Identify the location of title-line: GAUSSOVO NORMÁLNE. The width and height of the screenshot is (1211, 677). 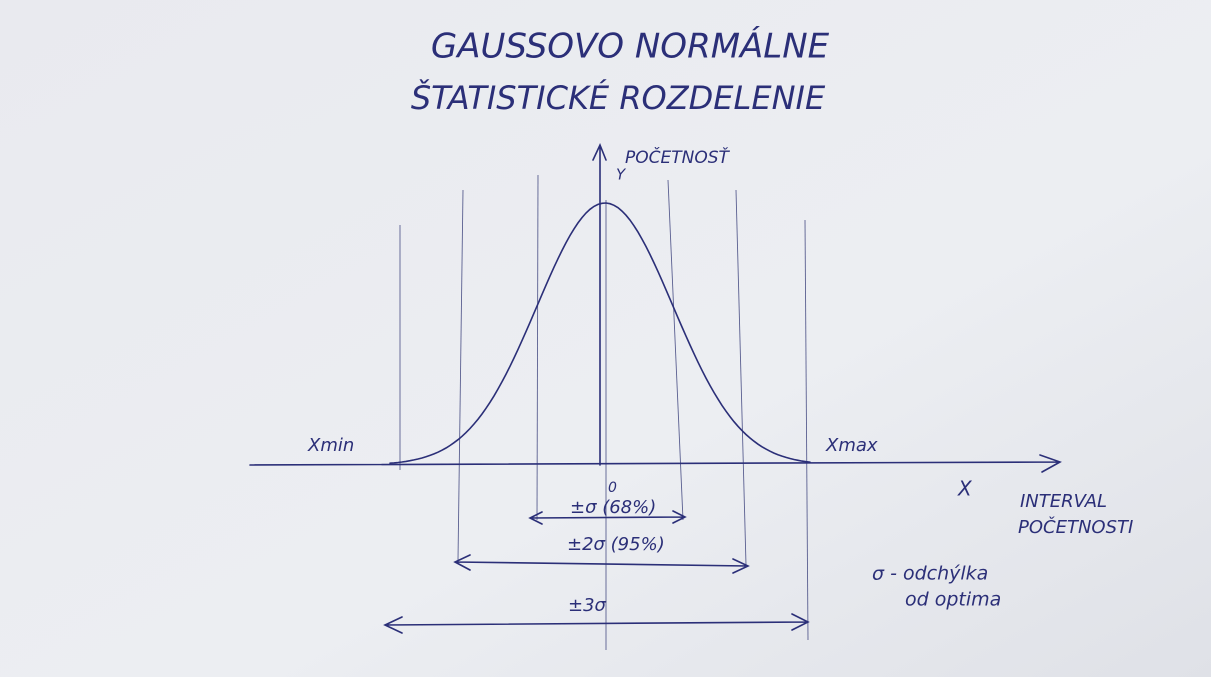
(630, 46).